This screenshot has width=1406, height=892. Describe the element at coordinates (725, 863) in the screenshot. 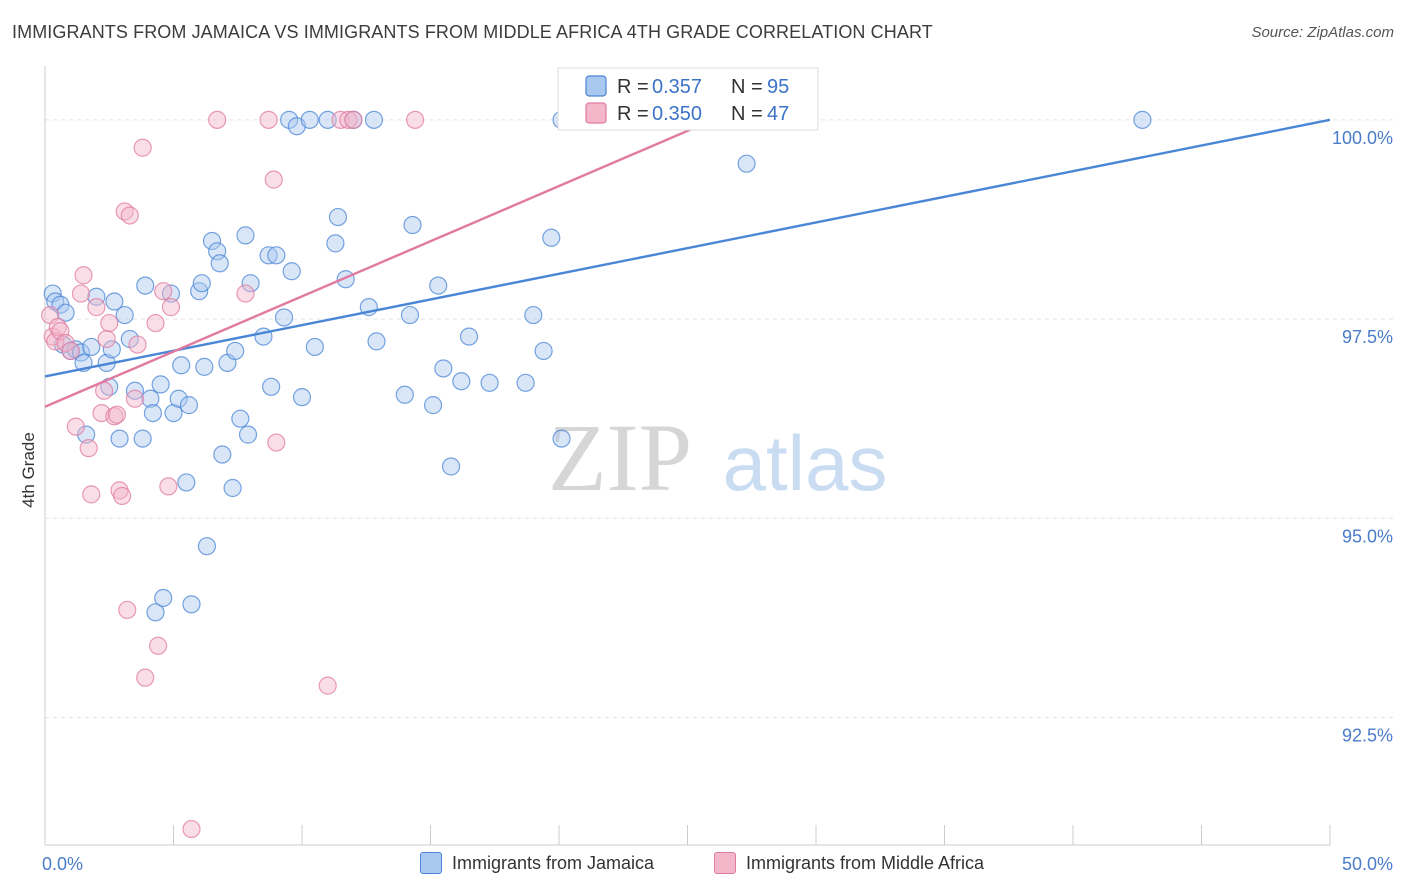

I see `legend-swatch-icon-middle-africa` at that location.